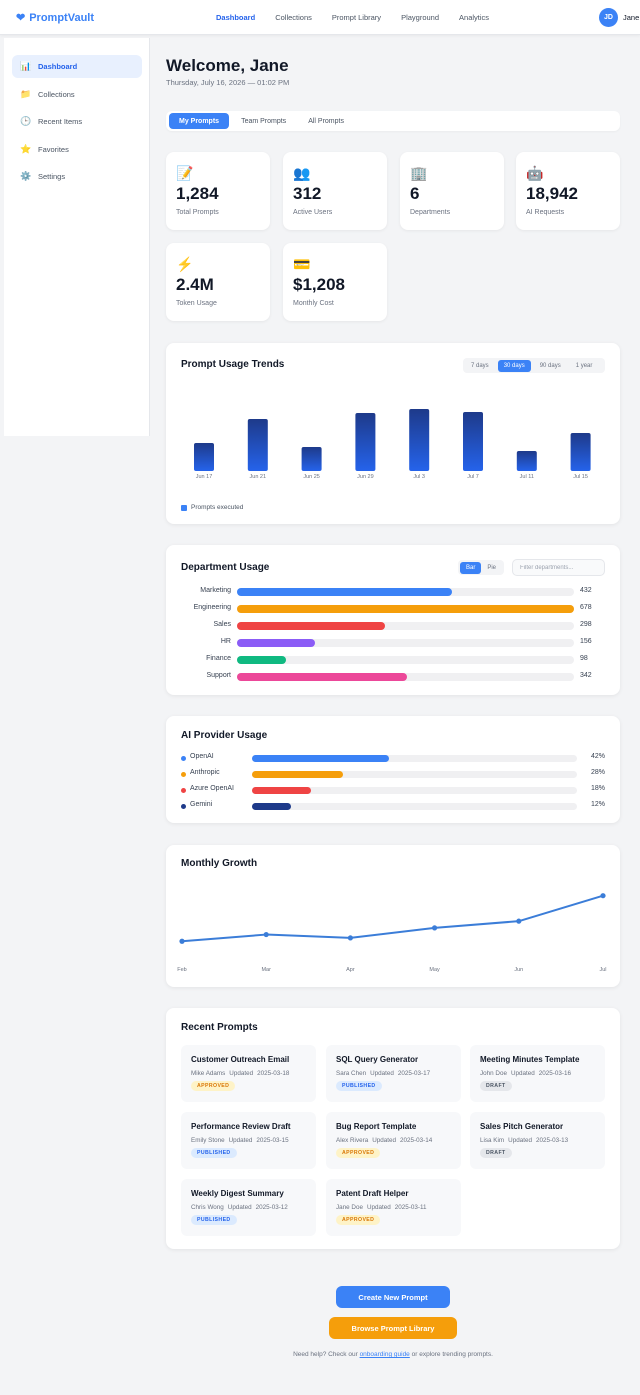  I want to click on app-logo: ❤ PromptVault, so click(55, 18).